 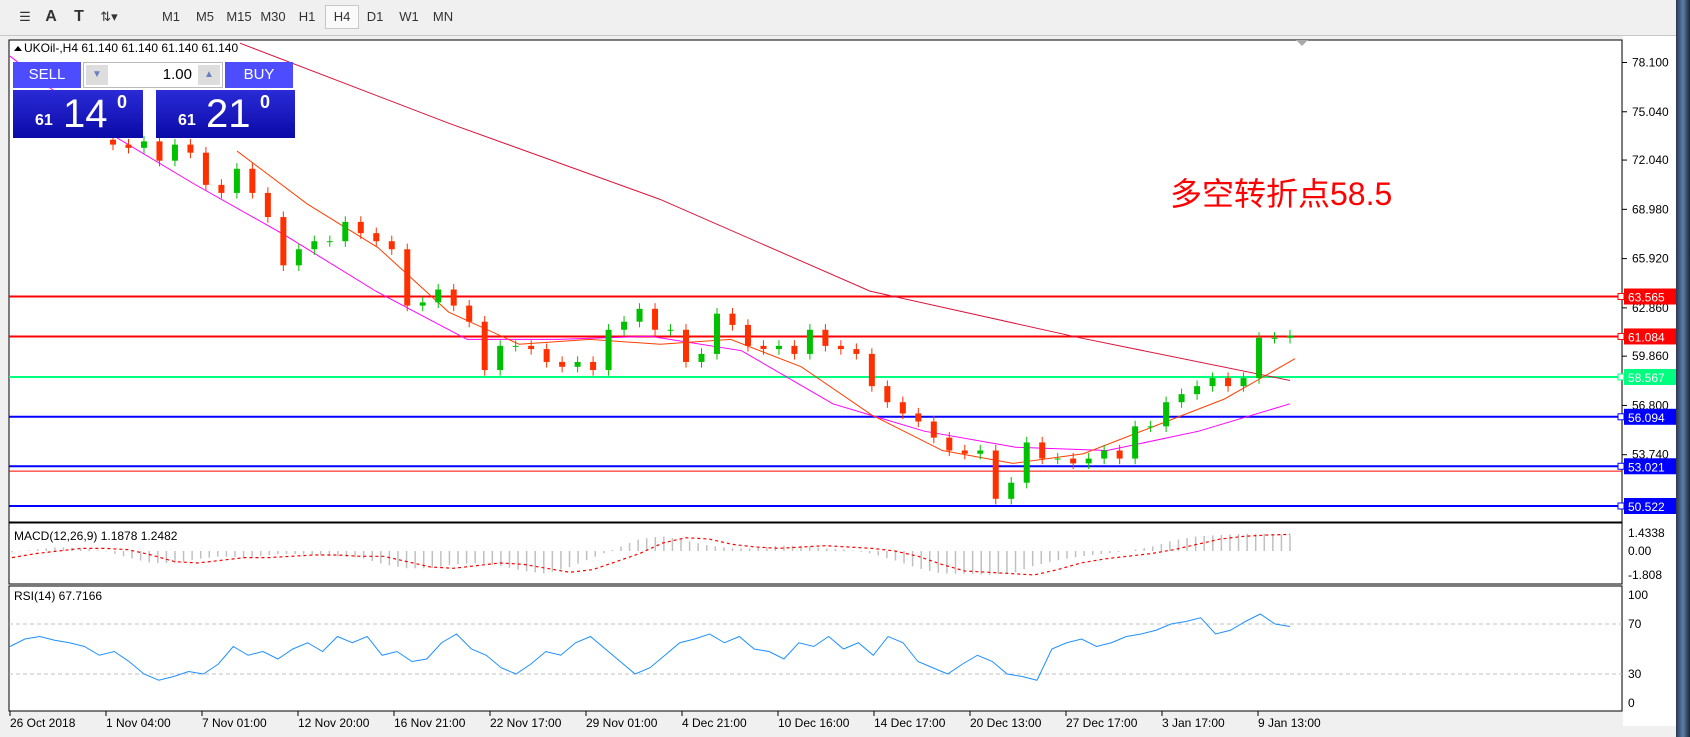 I want to click on text-icon: A, so click(x=51, y=16).